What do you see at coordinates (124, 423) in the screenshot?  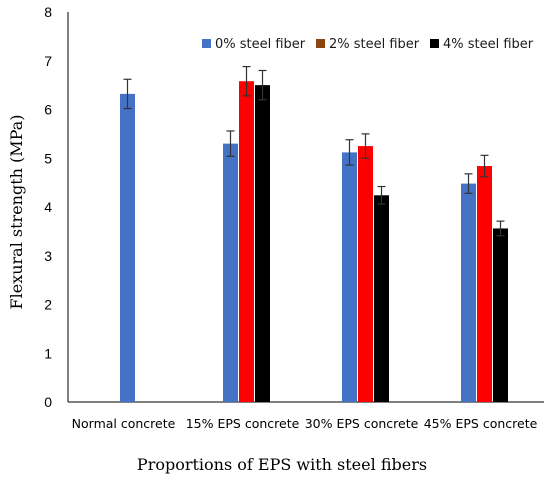 I see `x-tick-label: Normal concrete` at bounding box center [124, 423].